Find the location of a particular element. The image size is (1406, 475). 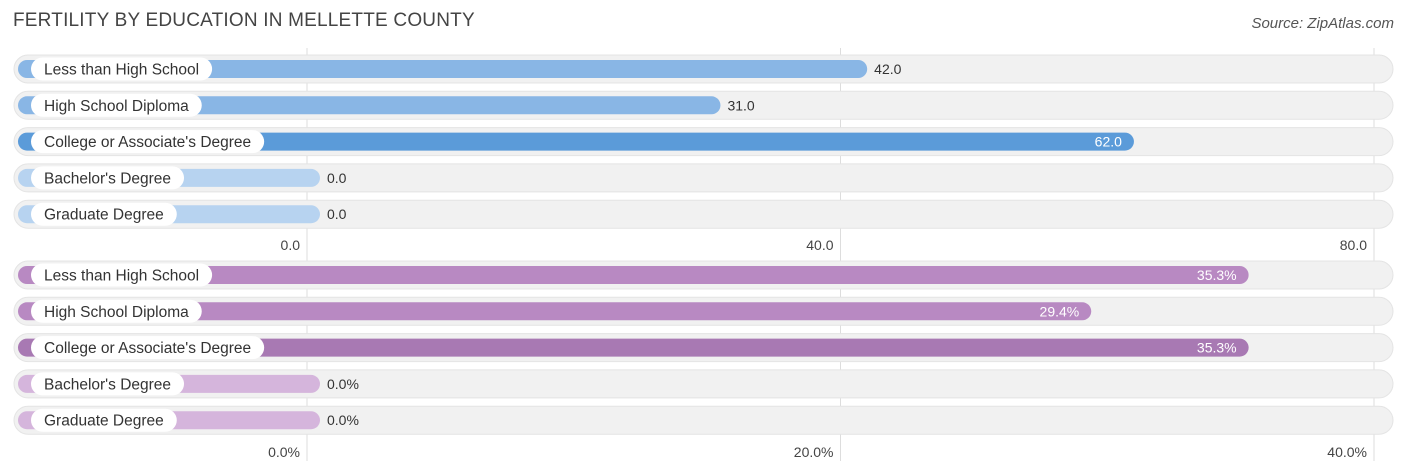

axis-tick-label: 80.0 is located at coordinates (1353, 245).